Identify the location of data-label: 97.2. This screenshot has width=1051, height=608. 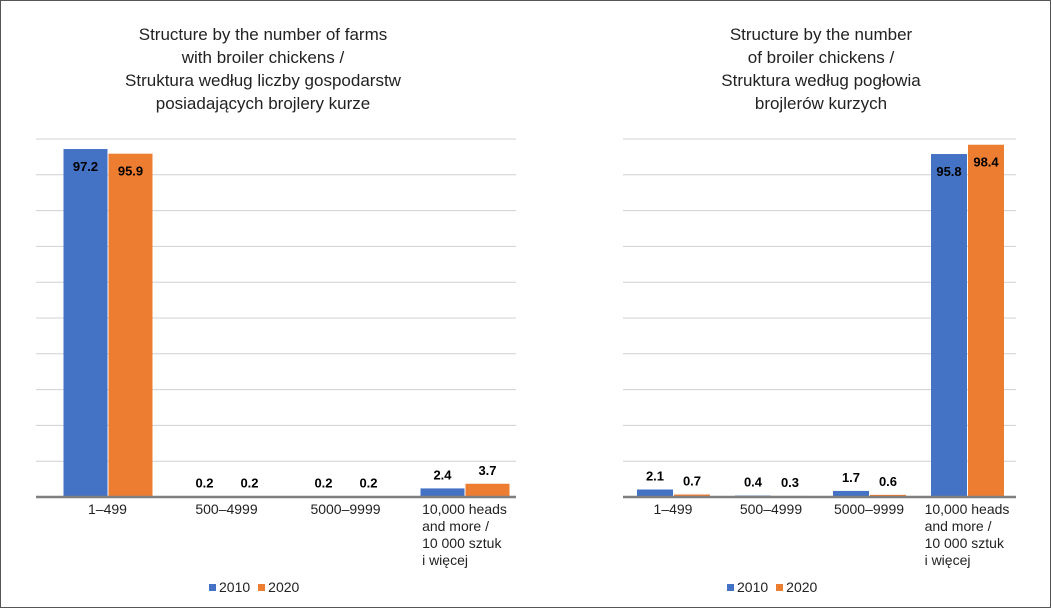
(85, 166).